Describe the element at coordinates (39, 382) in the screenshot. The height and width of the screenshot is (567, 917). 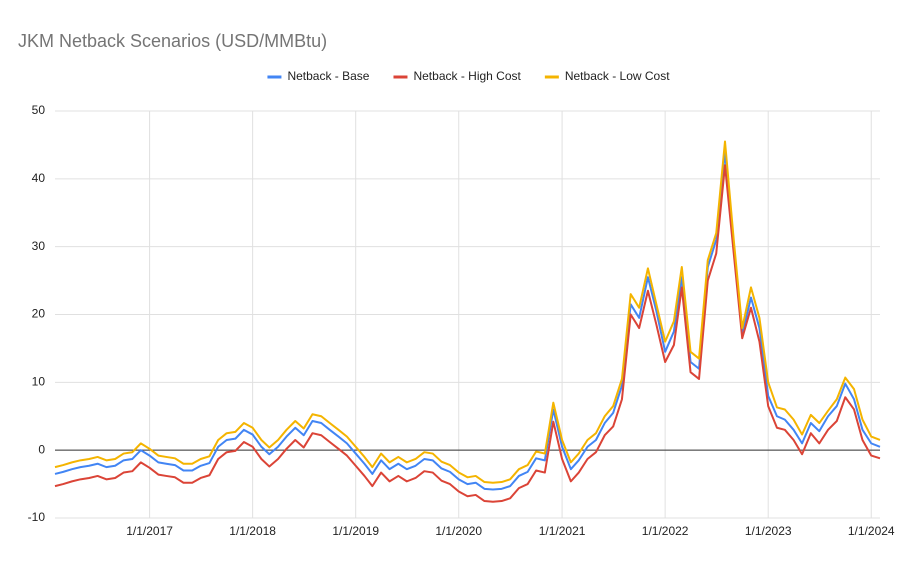
I see `y-tick-label: 10` at that location.